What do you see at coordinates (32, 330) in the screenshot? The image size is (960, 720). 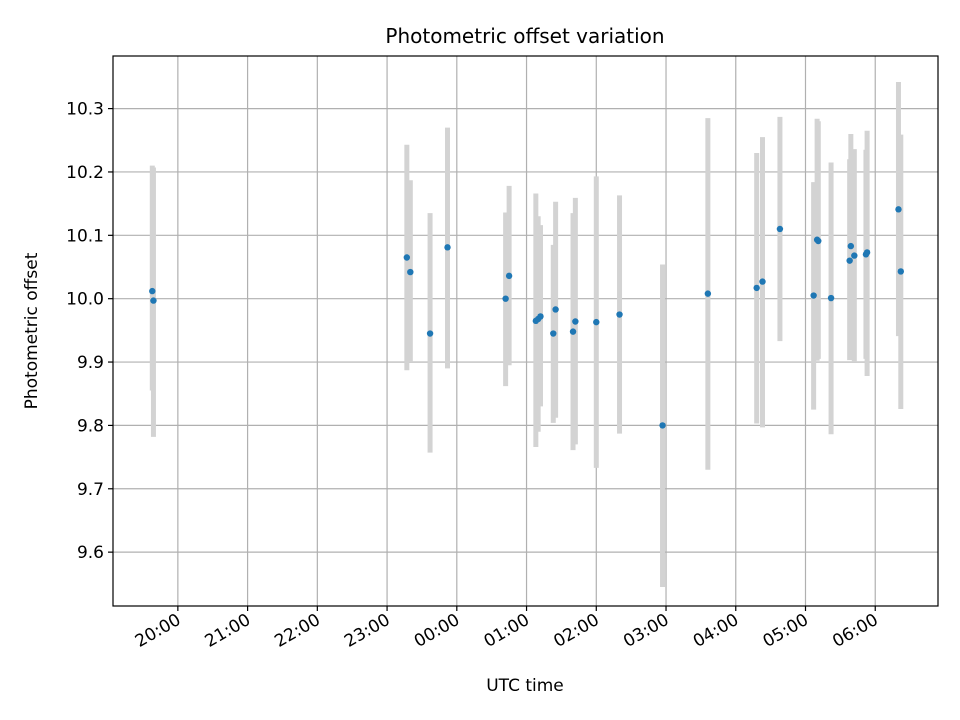 I see `y-axis-label: Photometric offset` at bounding box center [32, 330].